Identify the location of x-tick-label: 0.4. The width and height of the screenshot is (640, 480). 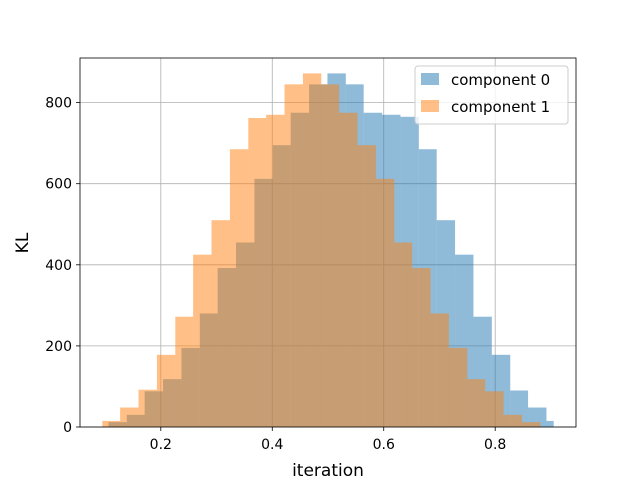
(272, 445).